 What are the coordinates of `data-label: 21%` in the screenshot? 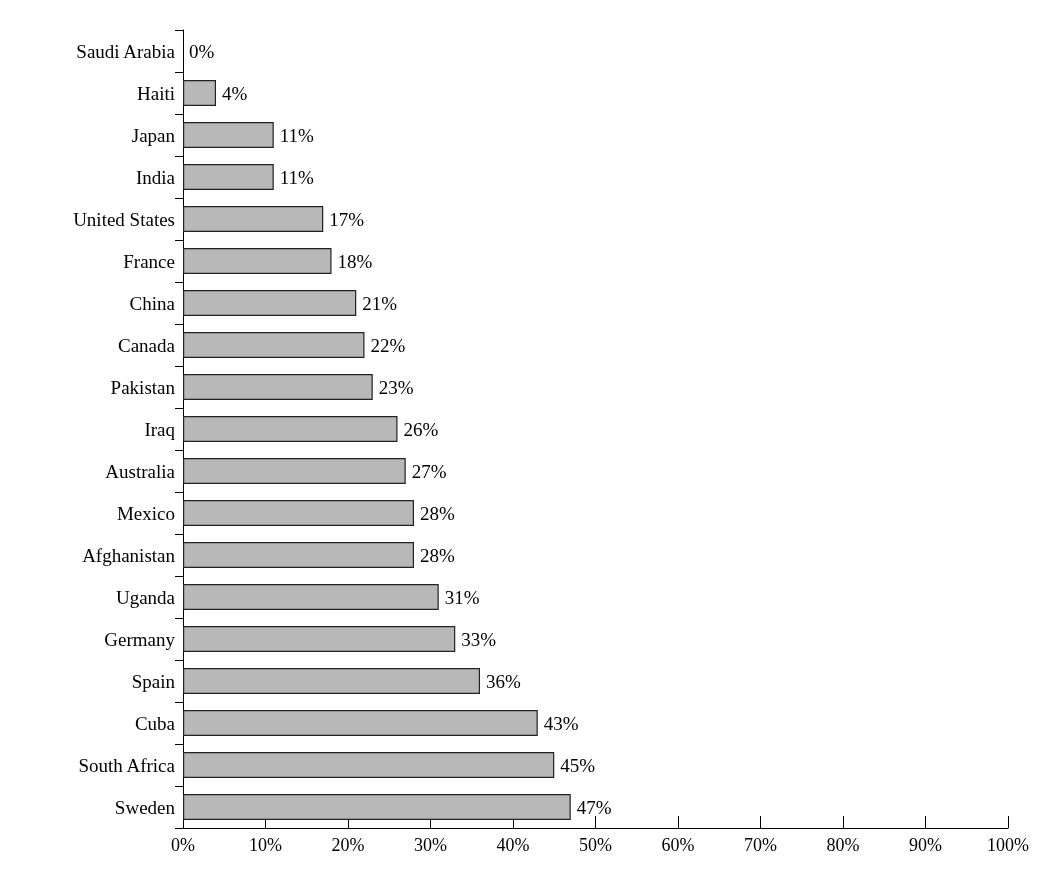 It's located at (380, 303).